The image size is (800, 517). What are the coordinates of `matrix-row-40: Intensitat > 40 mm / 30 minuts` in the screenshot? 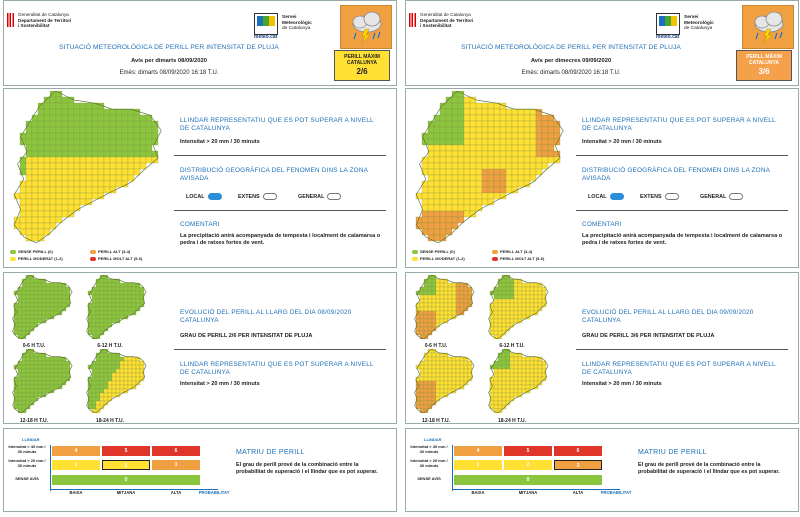 It's located at (27, 449).